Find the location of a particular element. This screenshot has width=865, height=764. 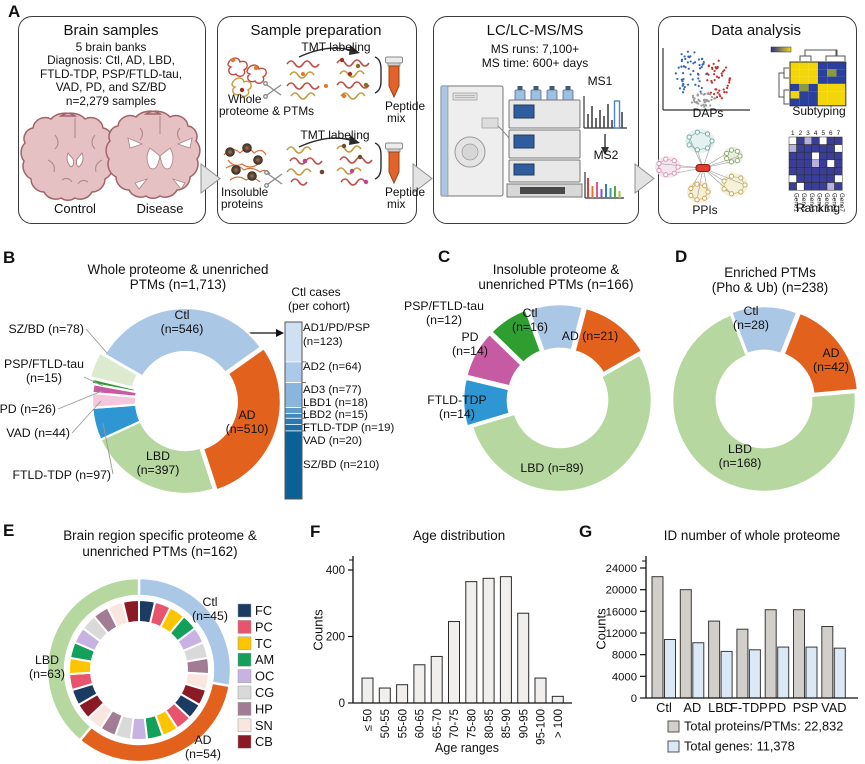

f-y-axis-label: Counts is located at coordinates (318, 630).